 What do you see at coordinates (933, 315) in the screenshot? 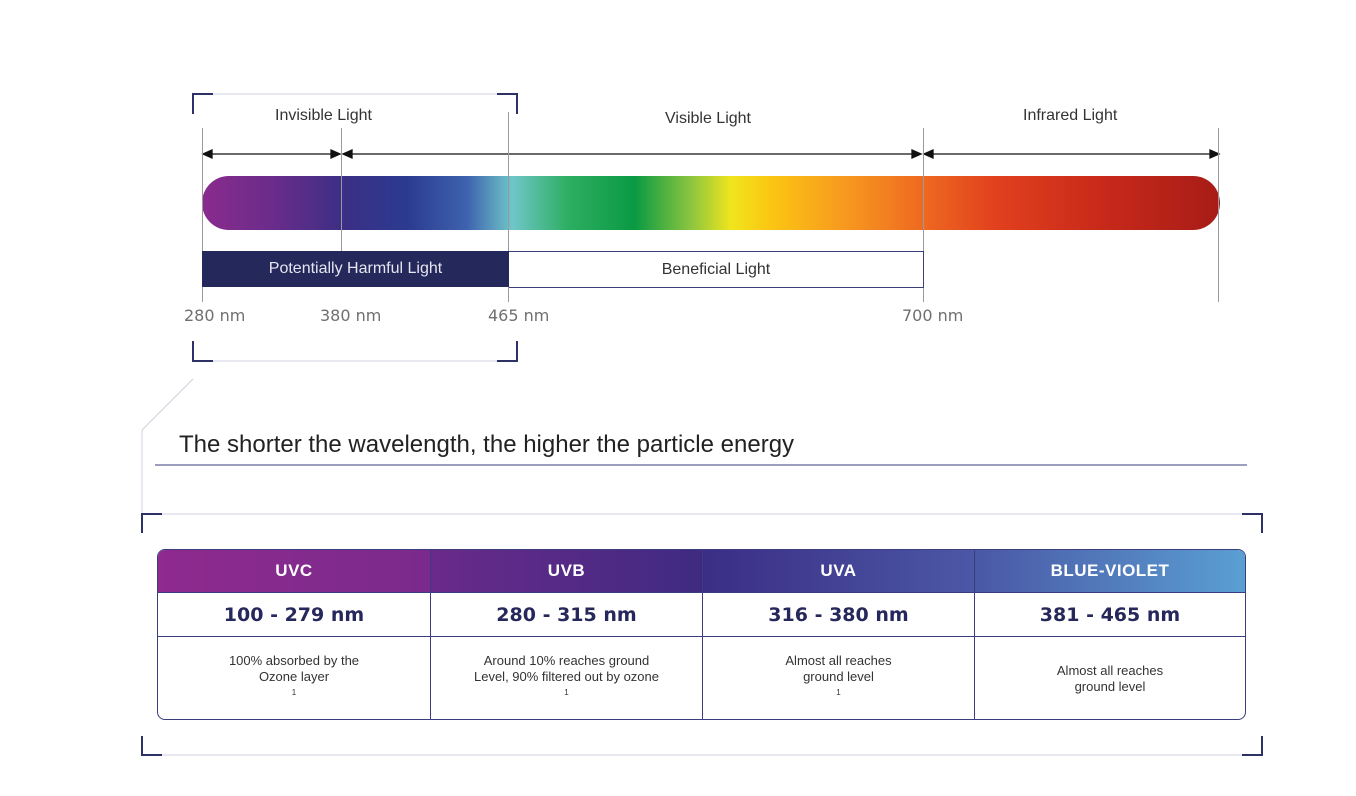
I see `wavelength-700: 700 nm` at bounding box center [933, 315].